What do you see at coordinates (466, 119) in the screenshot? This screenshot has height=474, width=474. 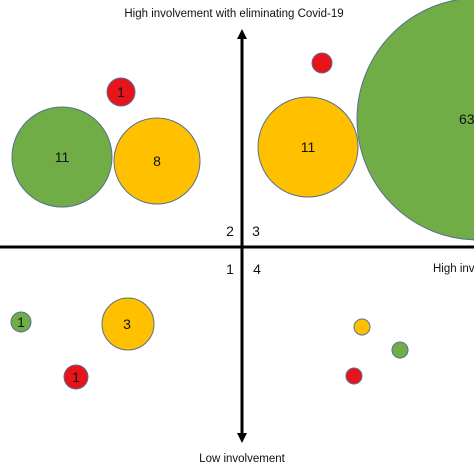 I see `bubble-label: 63` at bounding box center [466, 119].